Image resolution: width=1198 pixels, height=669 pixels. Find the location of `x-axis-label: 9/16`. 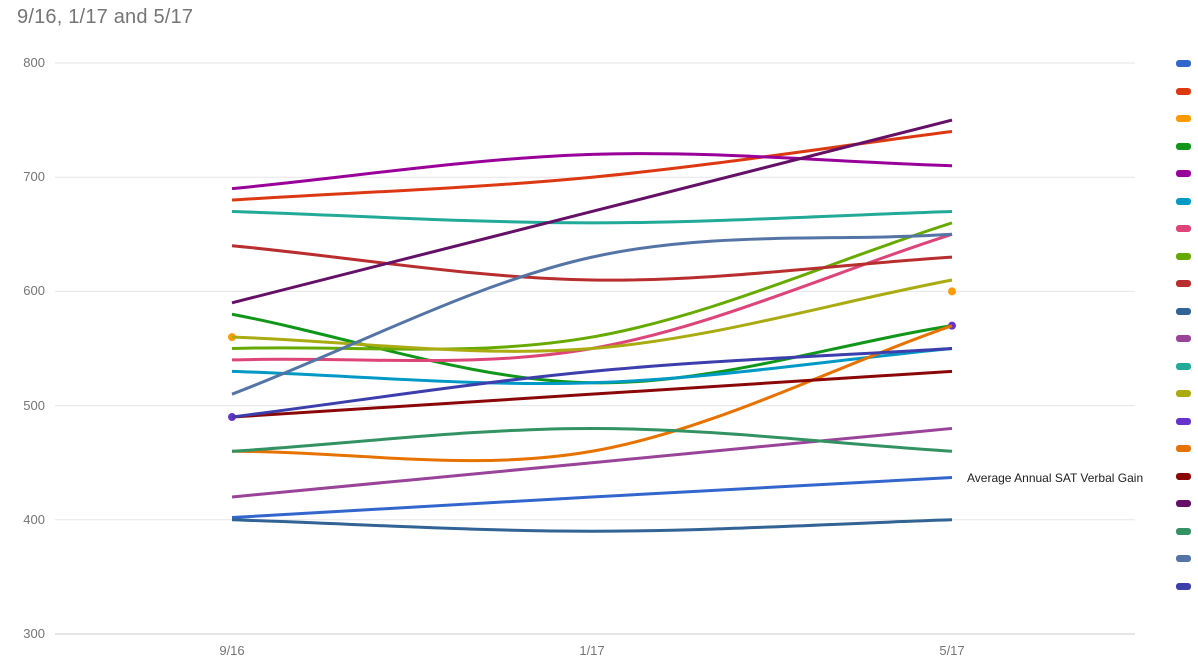

x-axis-label: 9/16 is located at coordinates (232, 650).